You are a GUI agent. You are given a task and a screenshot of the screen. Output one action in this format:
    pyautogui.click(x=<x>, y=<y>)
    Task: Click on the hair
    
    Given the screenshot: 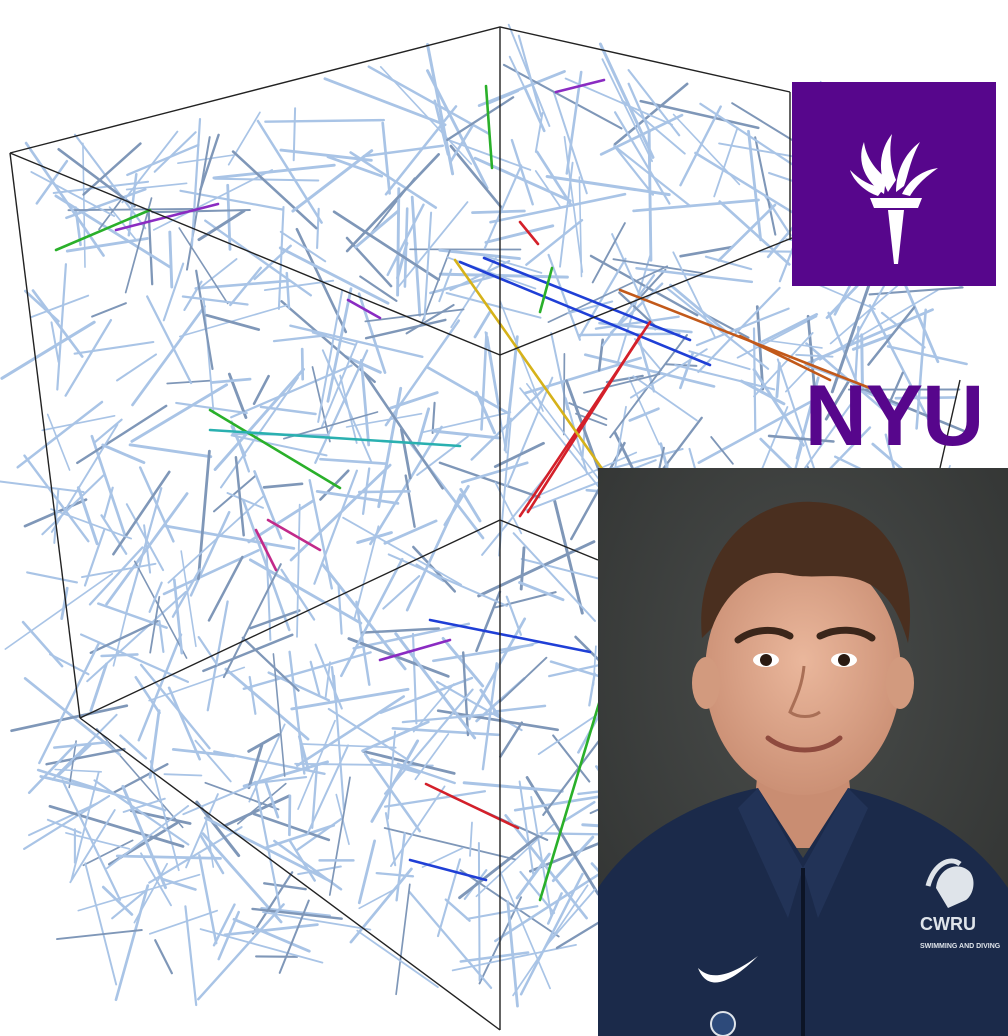 What is the action you would take?
    pyautogui.click(x=806, y=572)
    